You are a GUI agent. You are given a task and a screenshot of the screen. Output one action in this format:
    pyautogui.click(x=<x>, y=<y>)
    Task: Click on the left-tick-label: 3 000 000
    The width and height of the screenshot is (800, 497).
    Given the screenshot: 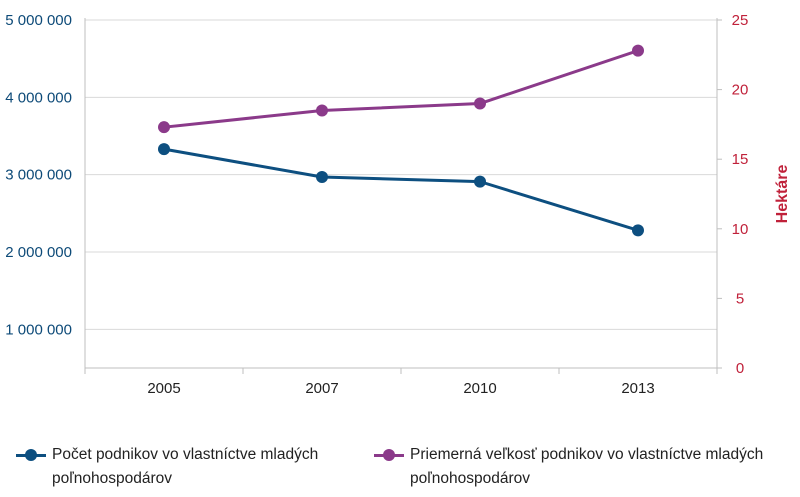 What is the action you would take?
    pyautogui.click(x=38, y=175)
    